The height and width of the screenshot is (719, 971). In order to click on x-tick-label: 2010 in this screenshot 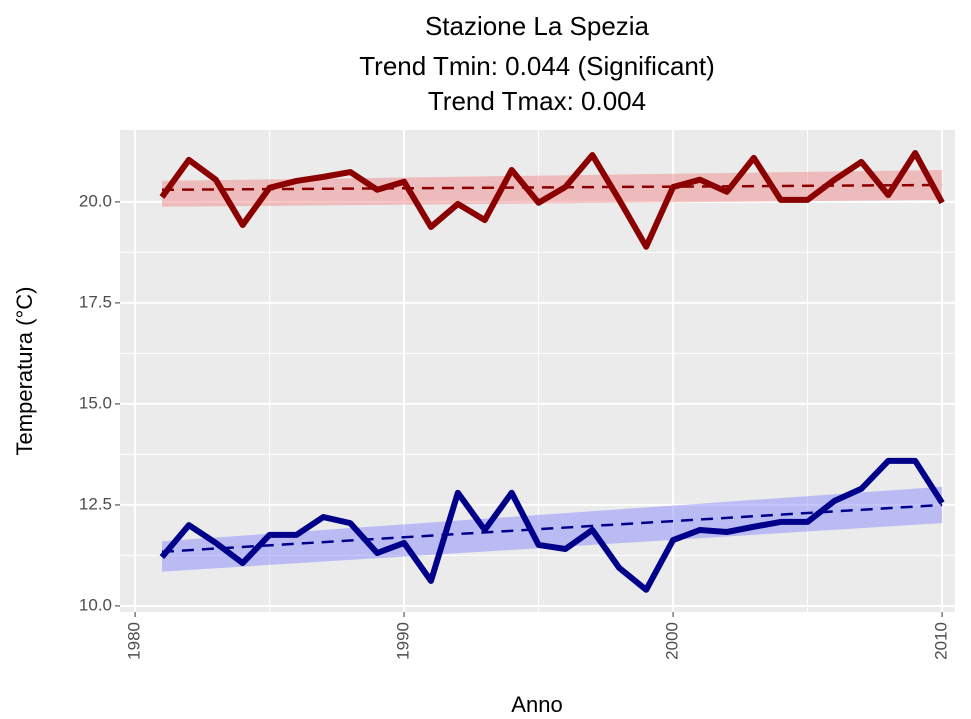, I will do `click(941, 641)`.